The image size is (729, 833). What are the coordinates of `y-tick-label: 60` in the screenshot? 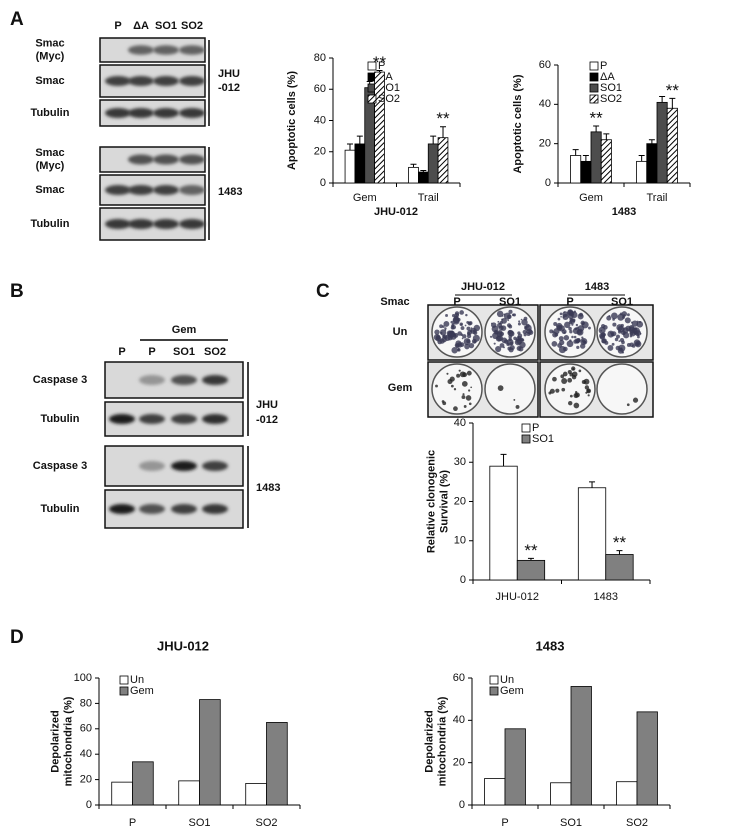 It's located at (459, 678).